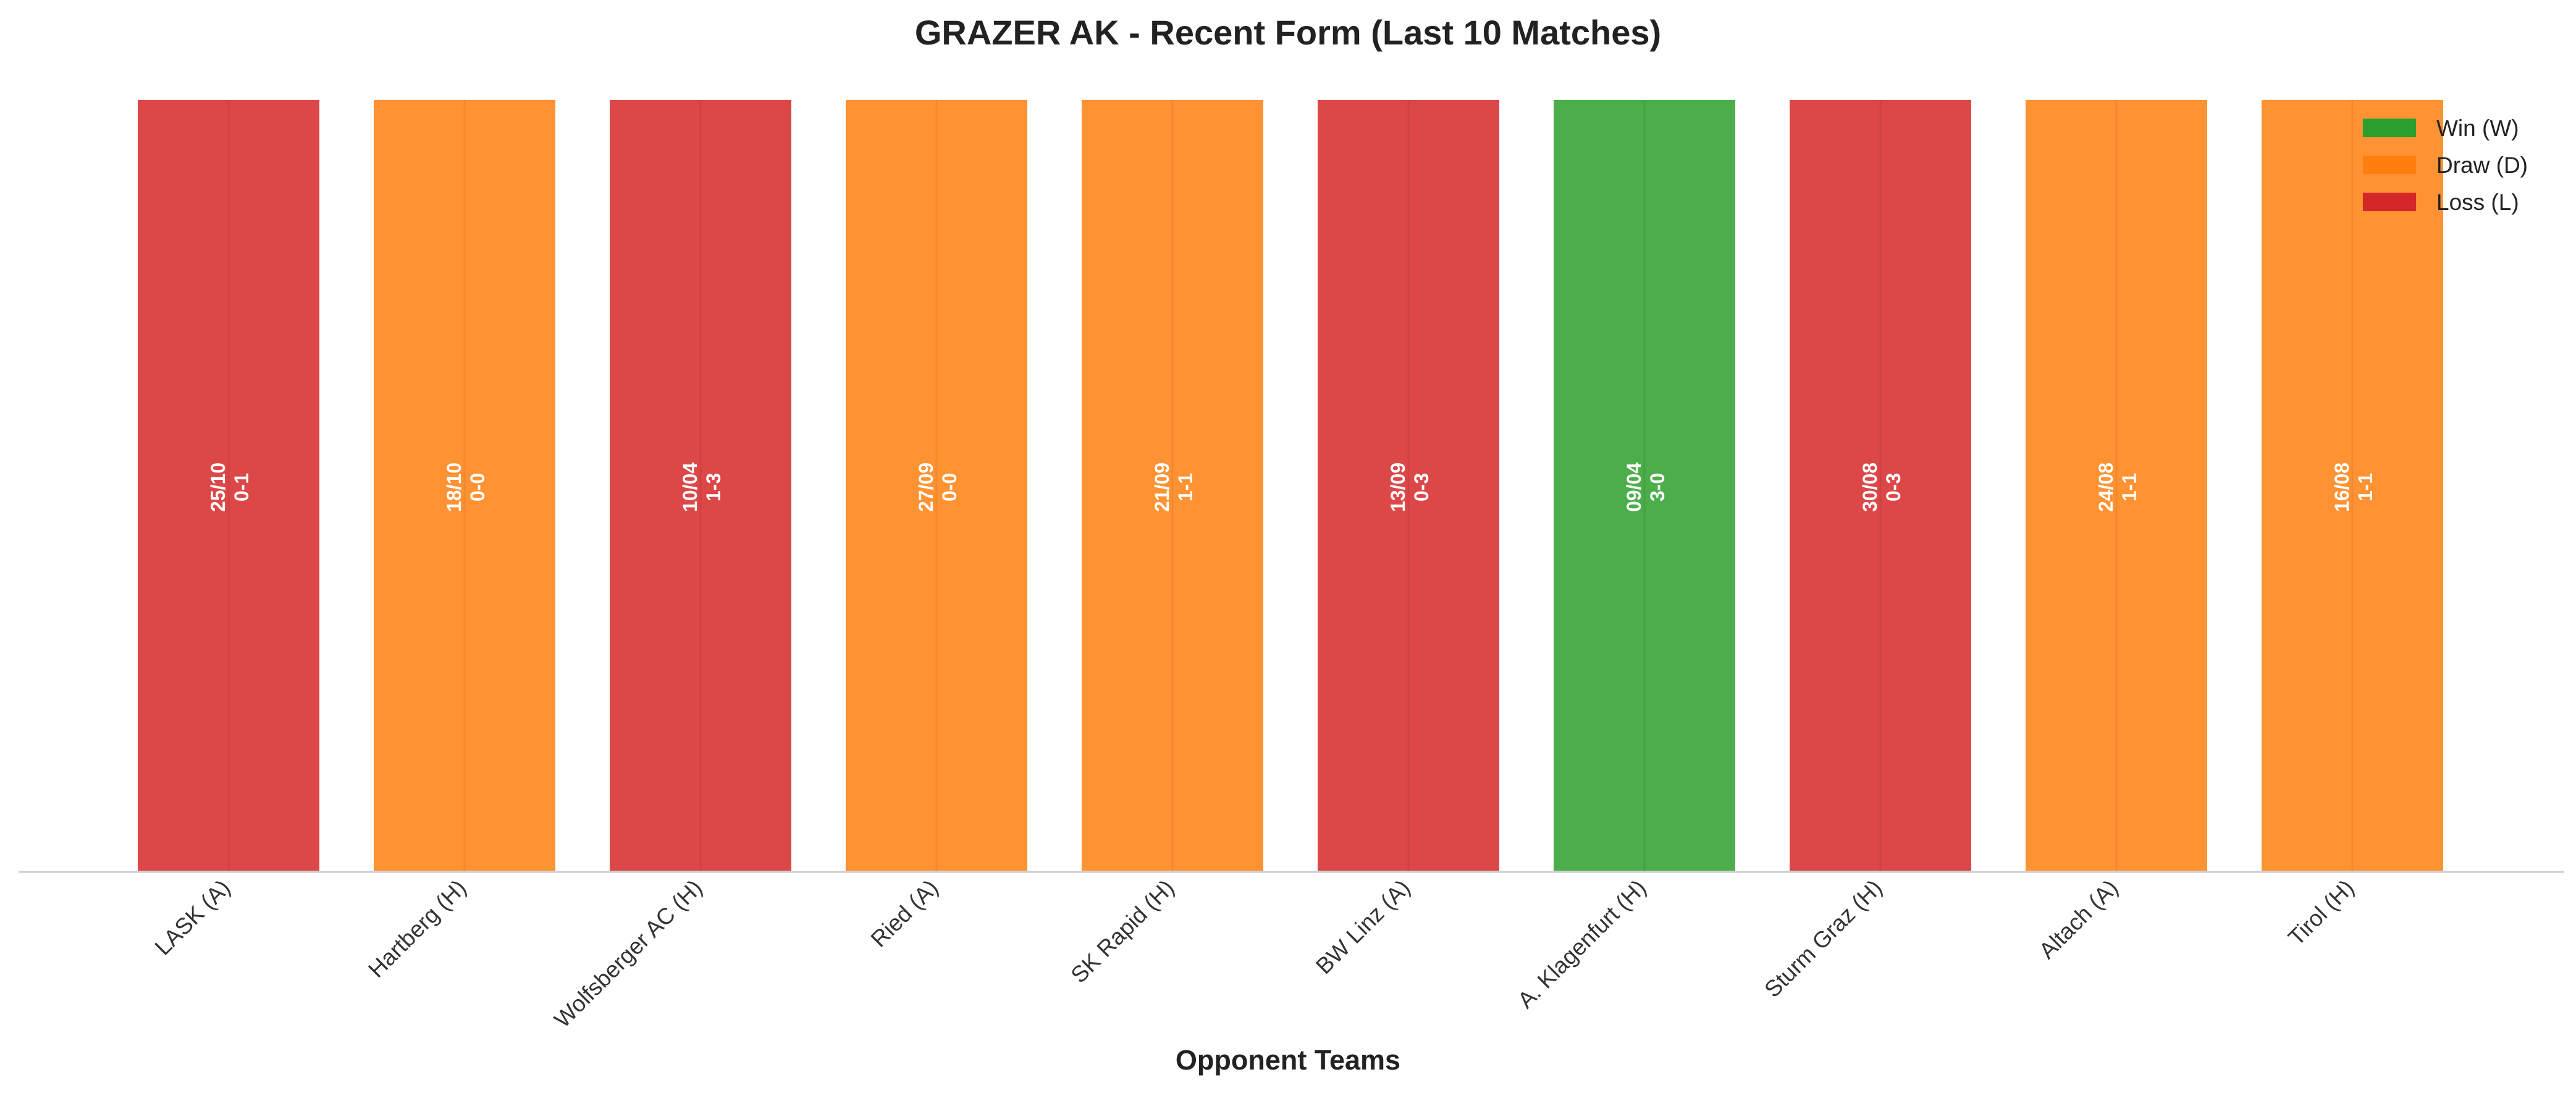  What do you see at coordinates (713, 487) in the screenshot?
I see `match-score: 1-3` at bounding box center [713, 487].